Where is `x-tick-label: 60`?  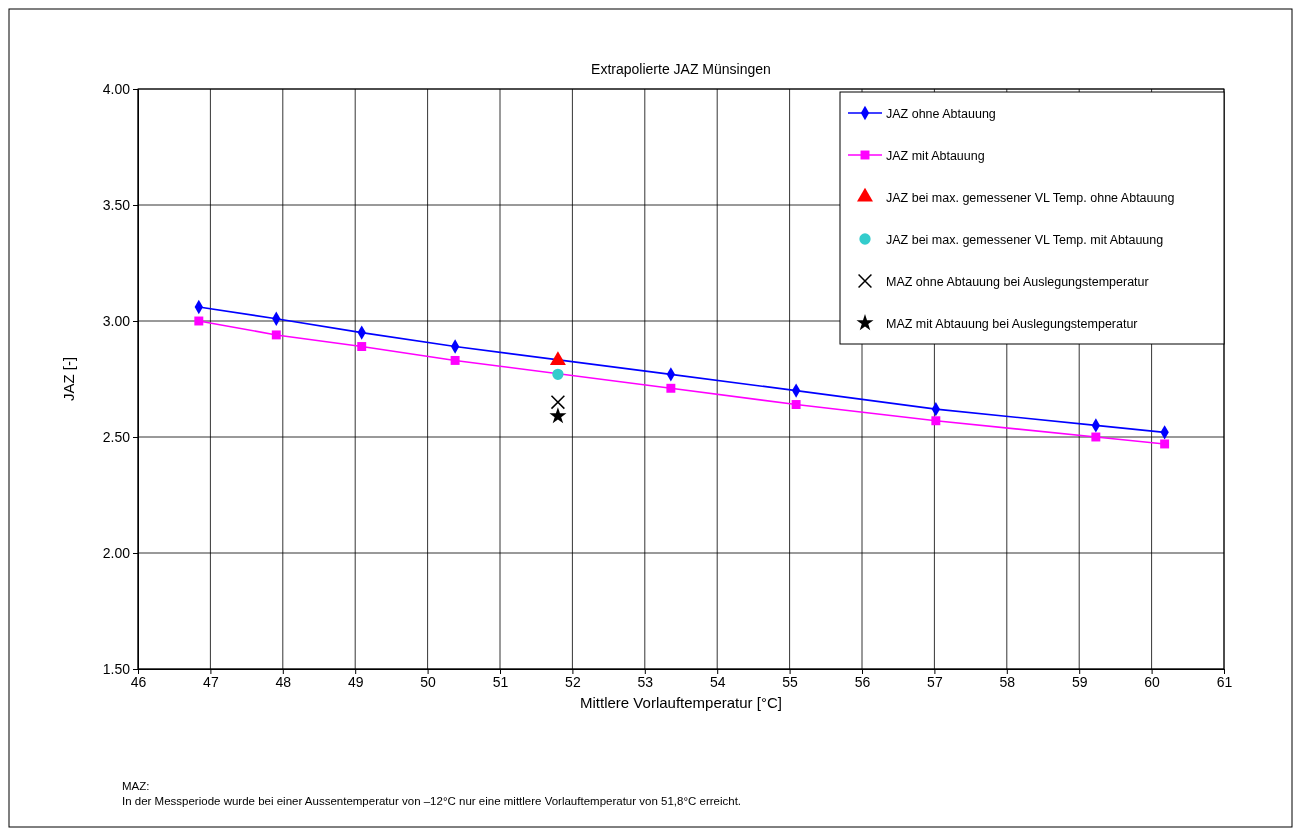
x-tick-label: 60 is located at coordinates (1152, 681).